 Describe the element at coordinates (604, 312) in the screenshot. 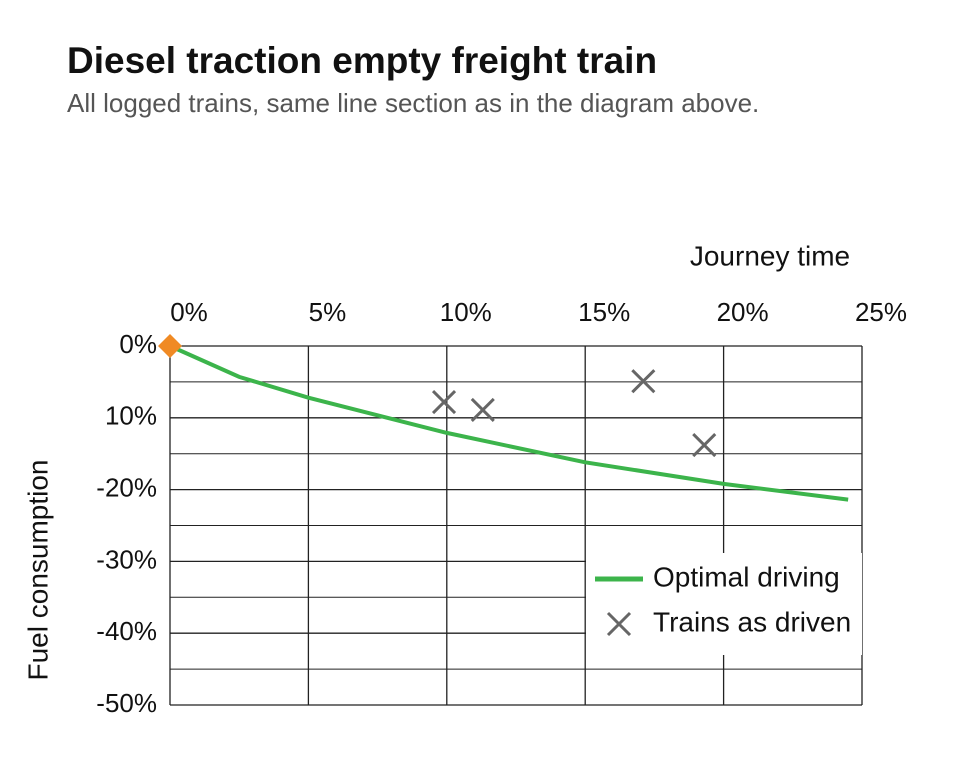

I see `x-tick-label: 15%` at that location.